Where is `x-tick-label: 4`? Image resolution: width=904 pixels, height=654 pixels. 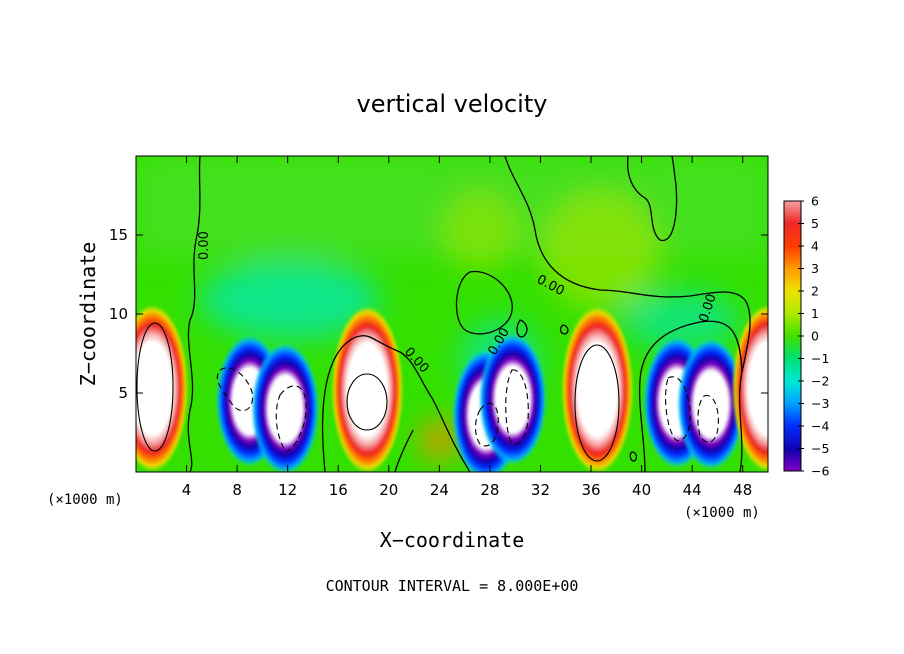
x-tick-label: 4 is located at coordinates (187, 490).